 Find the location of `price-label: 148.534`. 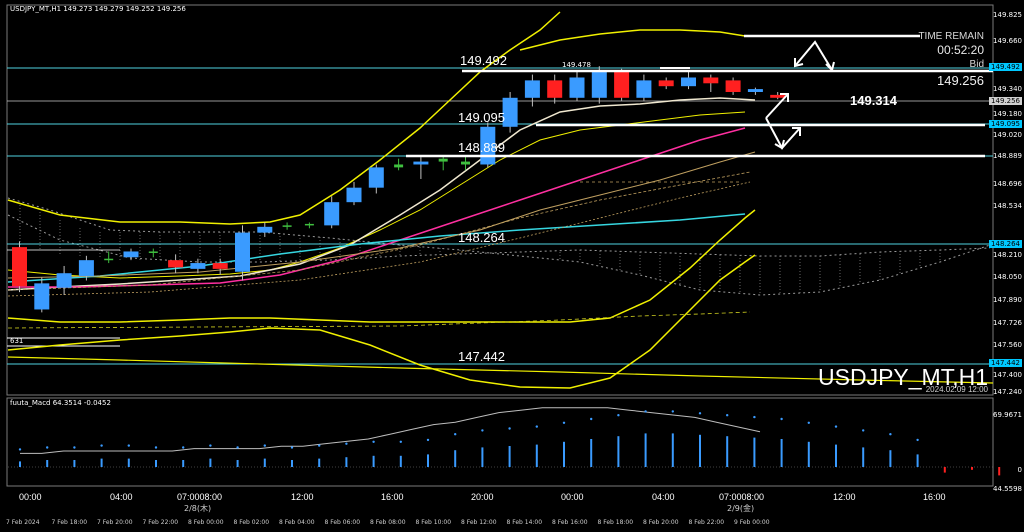

price-label: 148.534 is located at coordinates (1007, 206).